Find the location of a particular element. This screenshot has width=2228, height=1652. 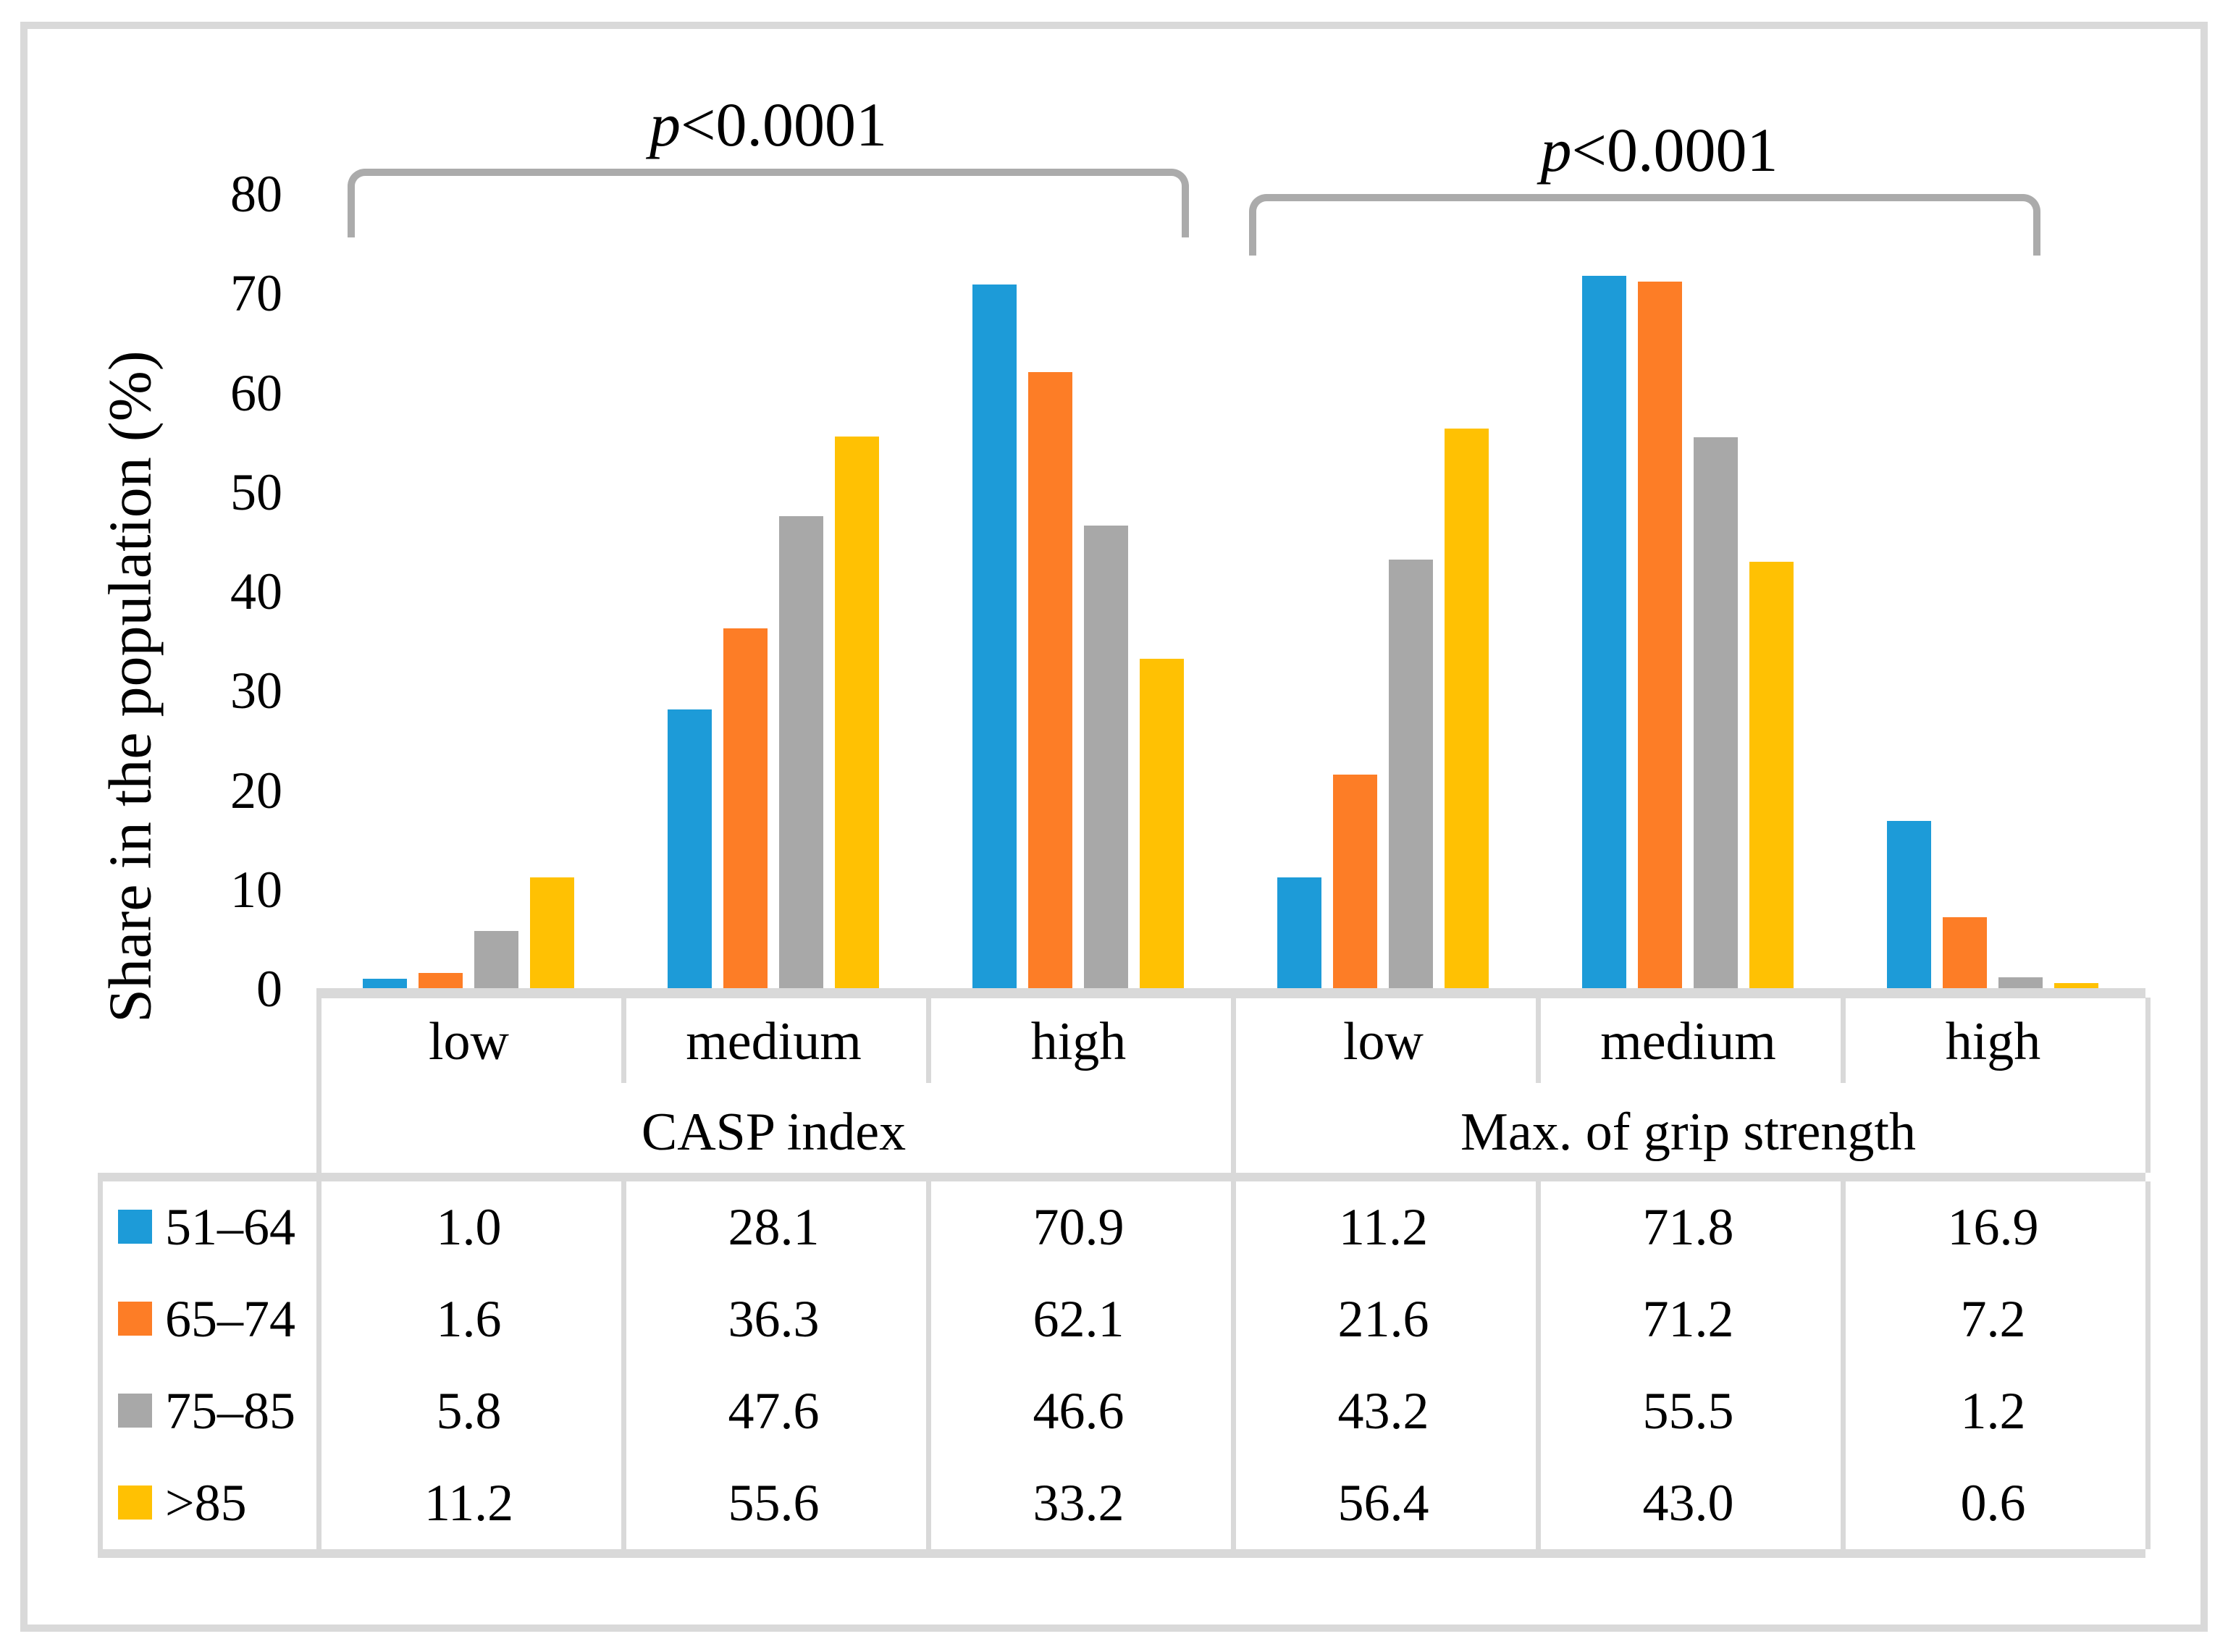

table-value-cell: 70.9 is located at coordinates (1078, 1227).